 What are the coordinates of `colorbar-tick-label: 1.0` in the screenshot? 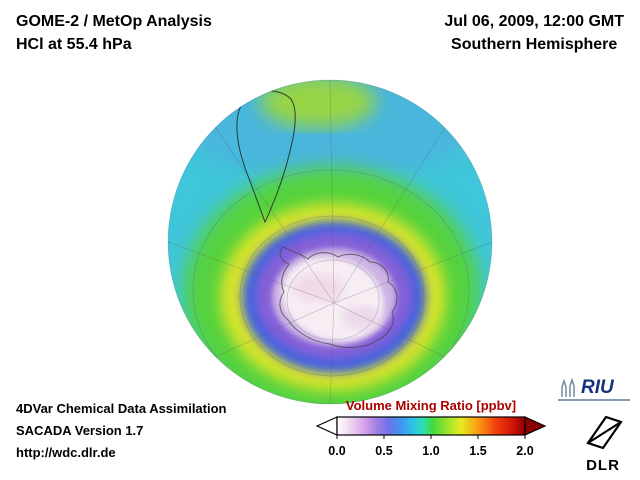 It's located at (431, 451).